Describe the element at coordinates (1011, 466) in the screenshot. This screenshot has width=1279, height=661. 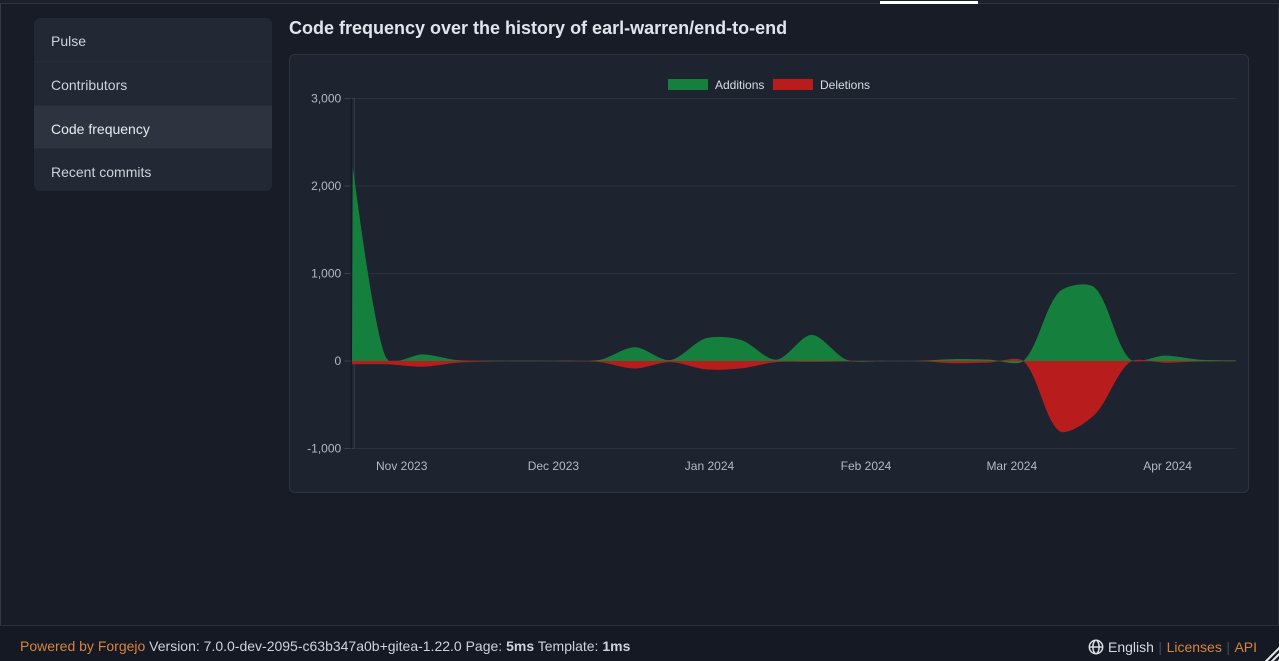
I see `svg-text: Mar 2024` at that location.